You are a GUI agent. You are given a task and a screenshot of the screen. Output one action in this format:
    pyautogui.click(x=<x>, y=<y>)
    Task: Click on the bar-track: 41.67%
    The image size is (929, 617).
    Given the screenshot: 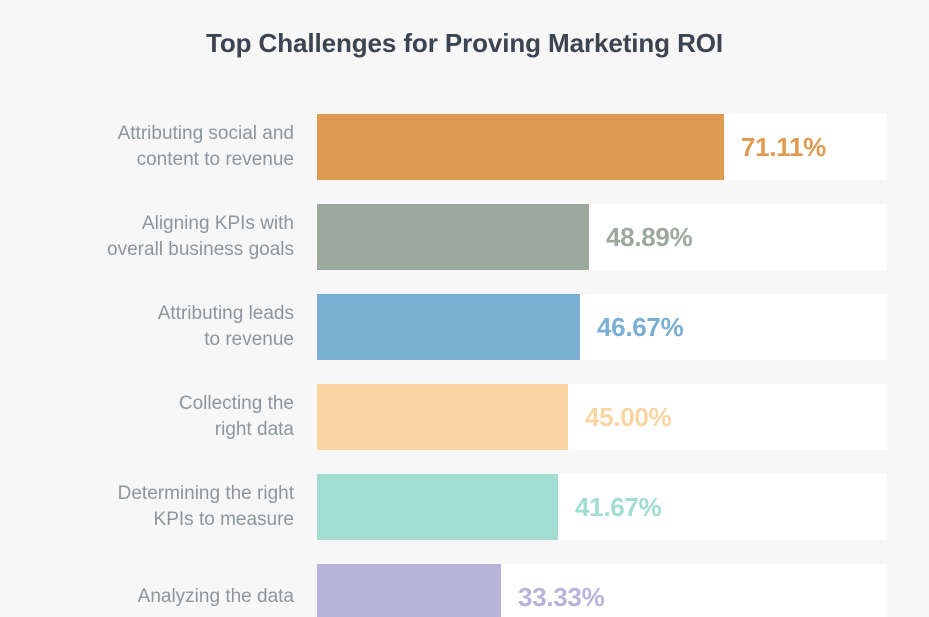 What is the action you would take?
    pyautogui.click(x=602, y=507)
    